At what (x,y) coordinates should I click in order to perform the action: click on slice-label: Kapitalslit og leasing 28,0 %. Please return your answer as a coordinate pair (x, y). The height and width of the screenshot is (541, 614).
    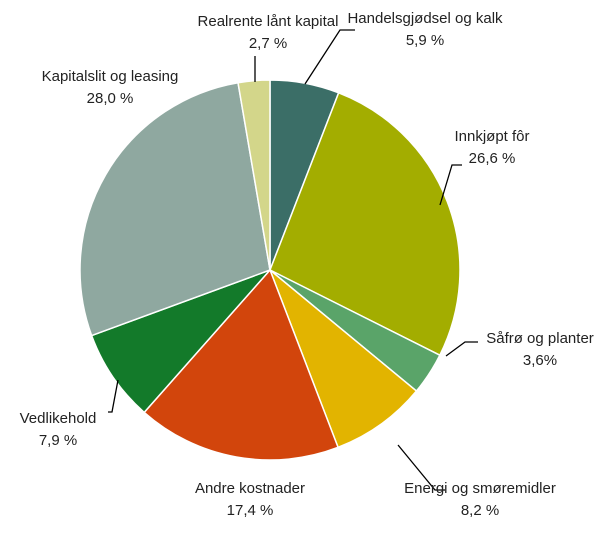
    Looking at the image, I should click on (110, 87).